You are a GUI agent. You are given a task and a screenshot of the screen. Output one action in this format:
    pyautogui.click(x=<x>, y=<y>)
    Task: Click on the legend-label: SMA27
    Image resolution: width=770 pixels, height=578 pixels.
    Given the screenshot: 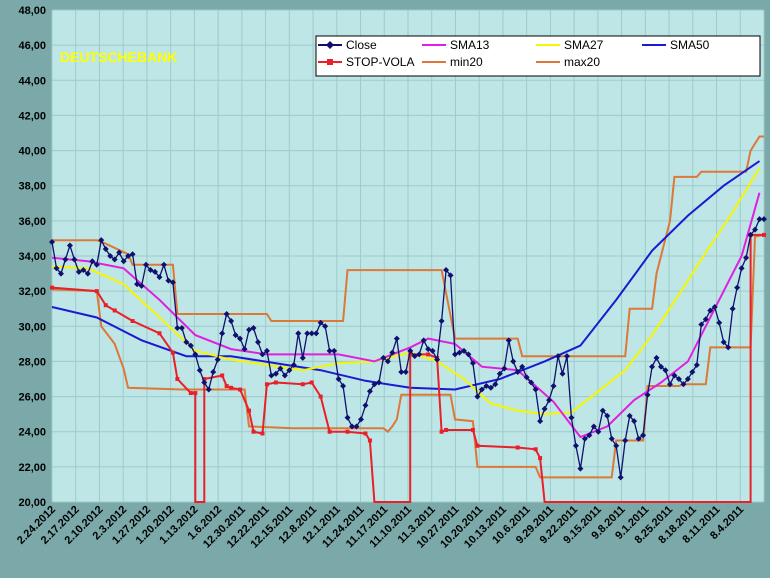 What is the action you would take?
    pyautogui.click(x=584, y=45)
    